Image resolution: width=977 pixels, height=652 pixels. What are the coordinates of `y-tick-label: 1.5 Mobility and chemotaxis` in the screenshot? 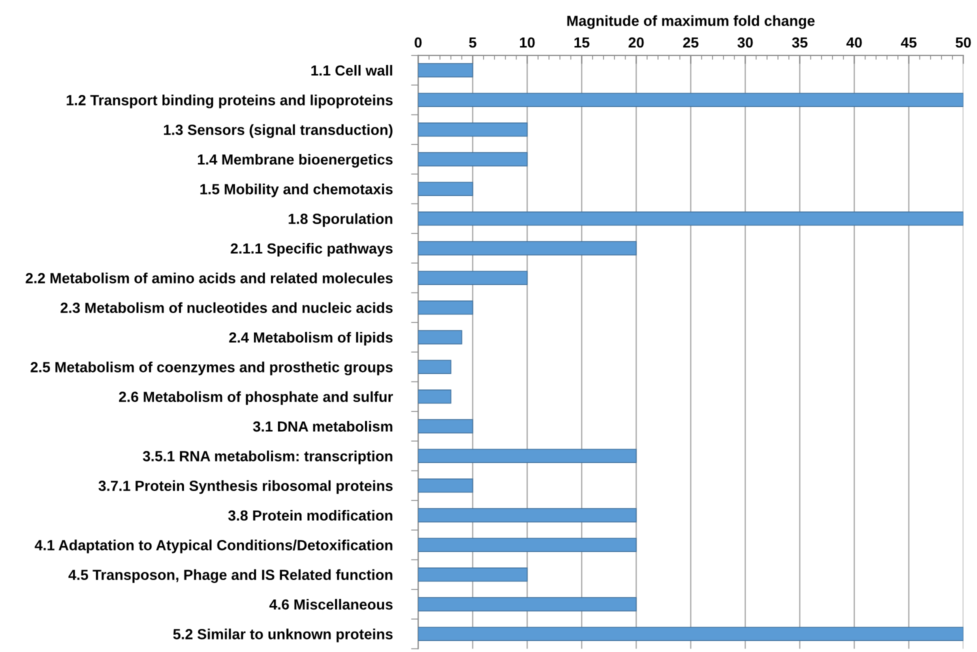 It's located at (296, 191).